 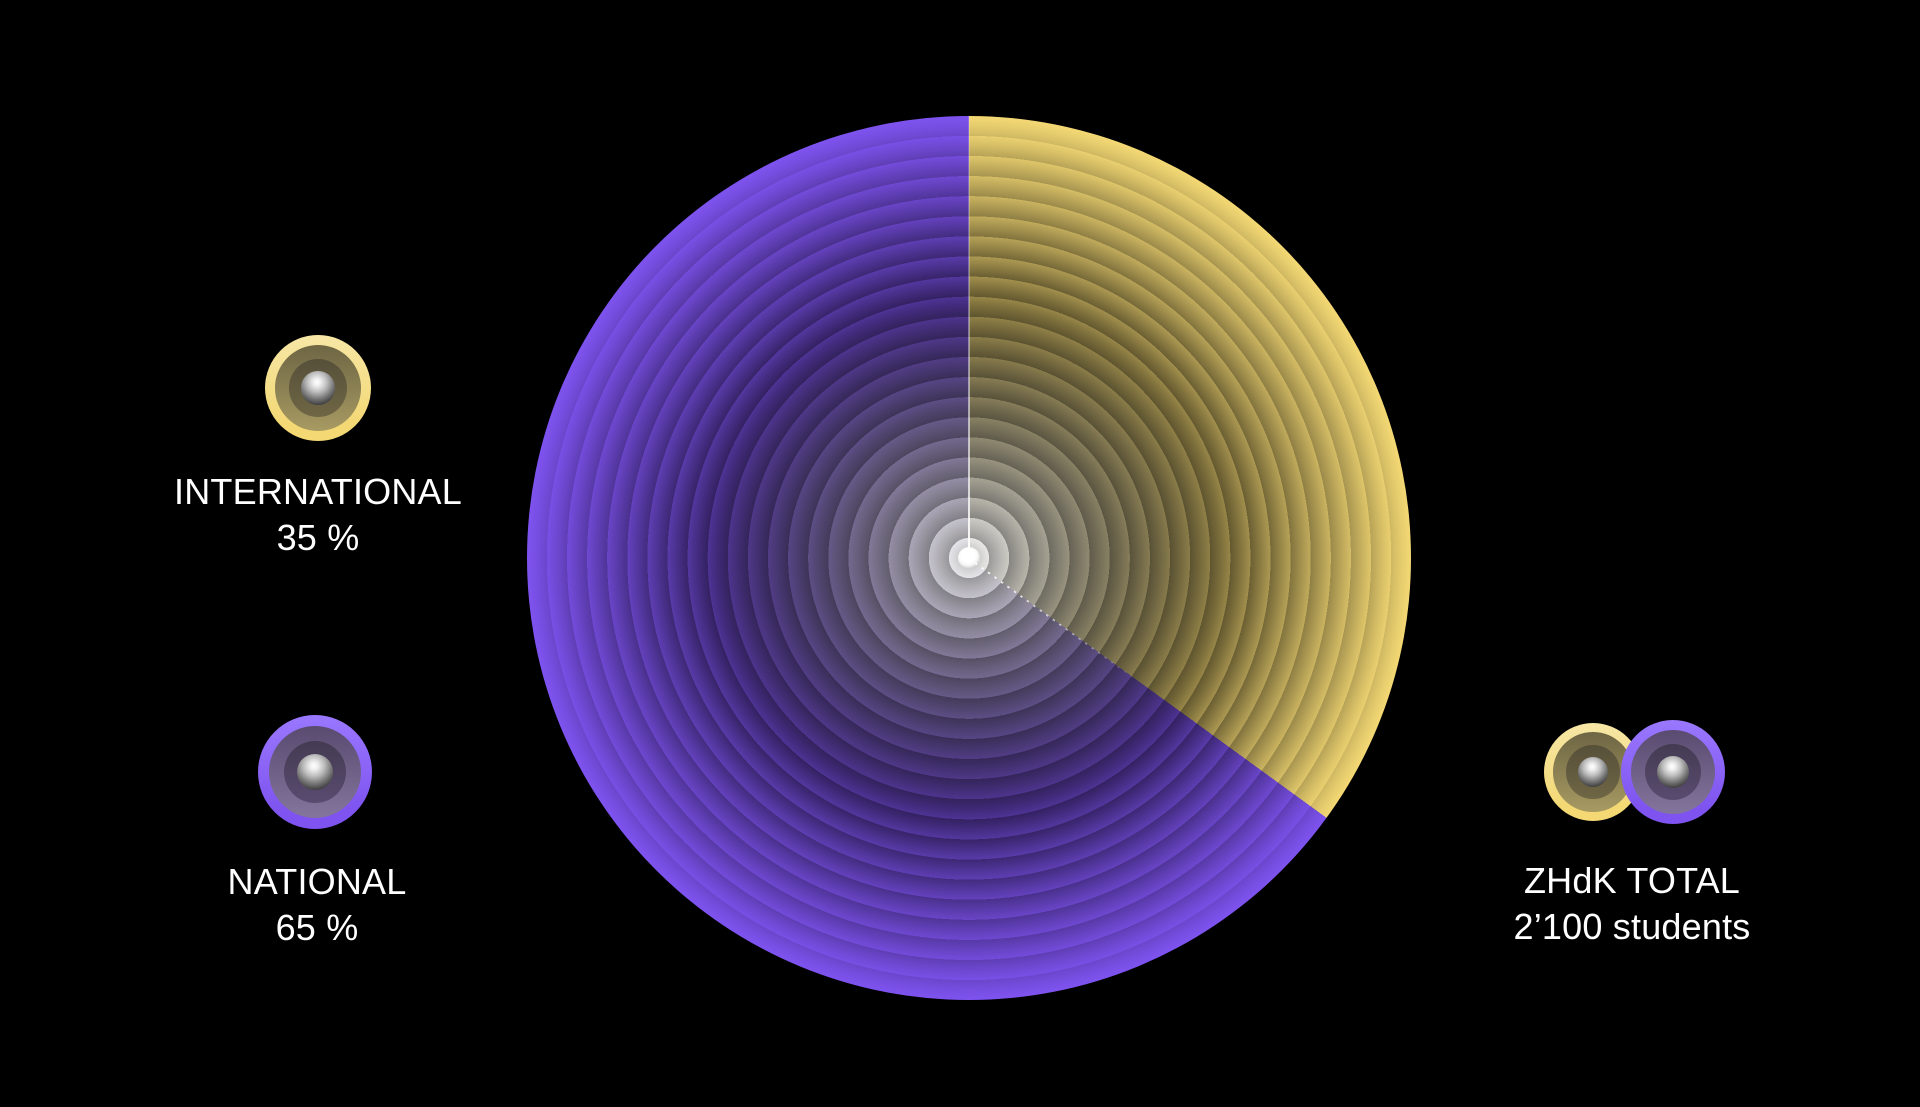 I want to click on pie-center-dot, so click(x=969, y=558).